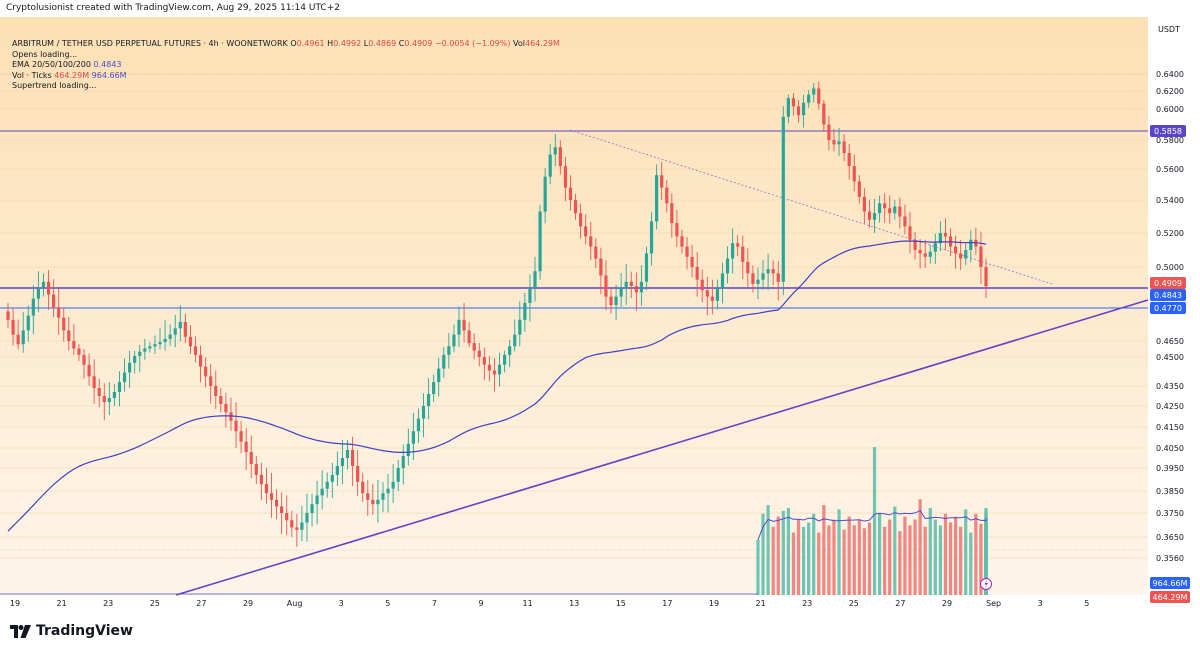 This screenshot has width=1200, height=651. I want to click on ohlc-low-value: 0.4869, so click(382, 43).